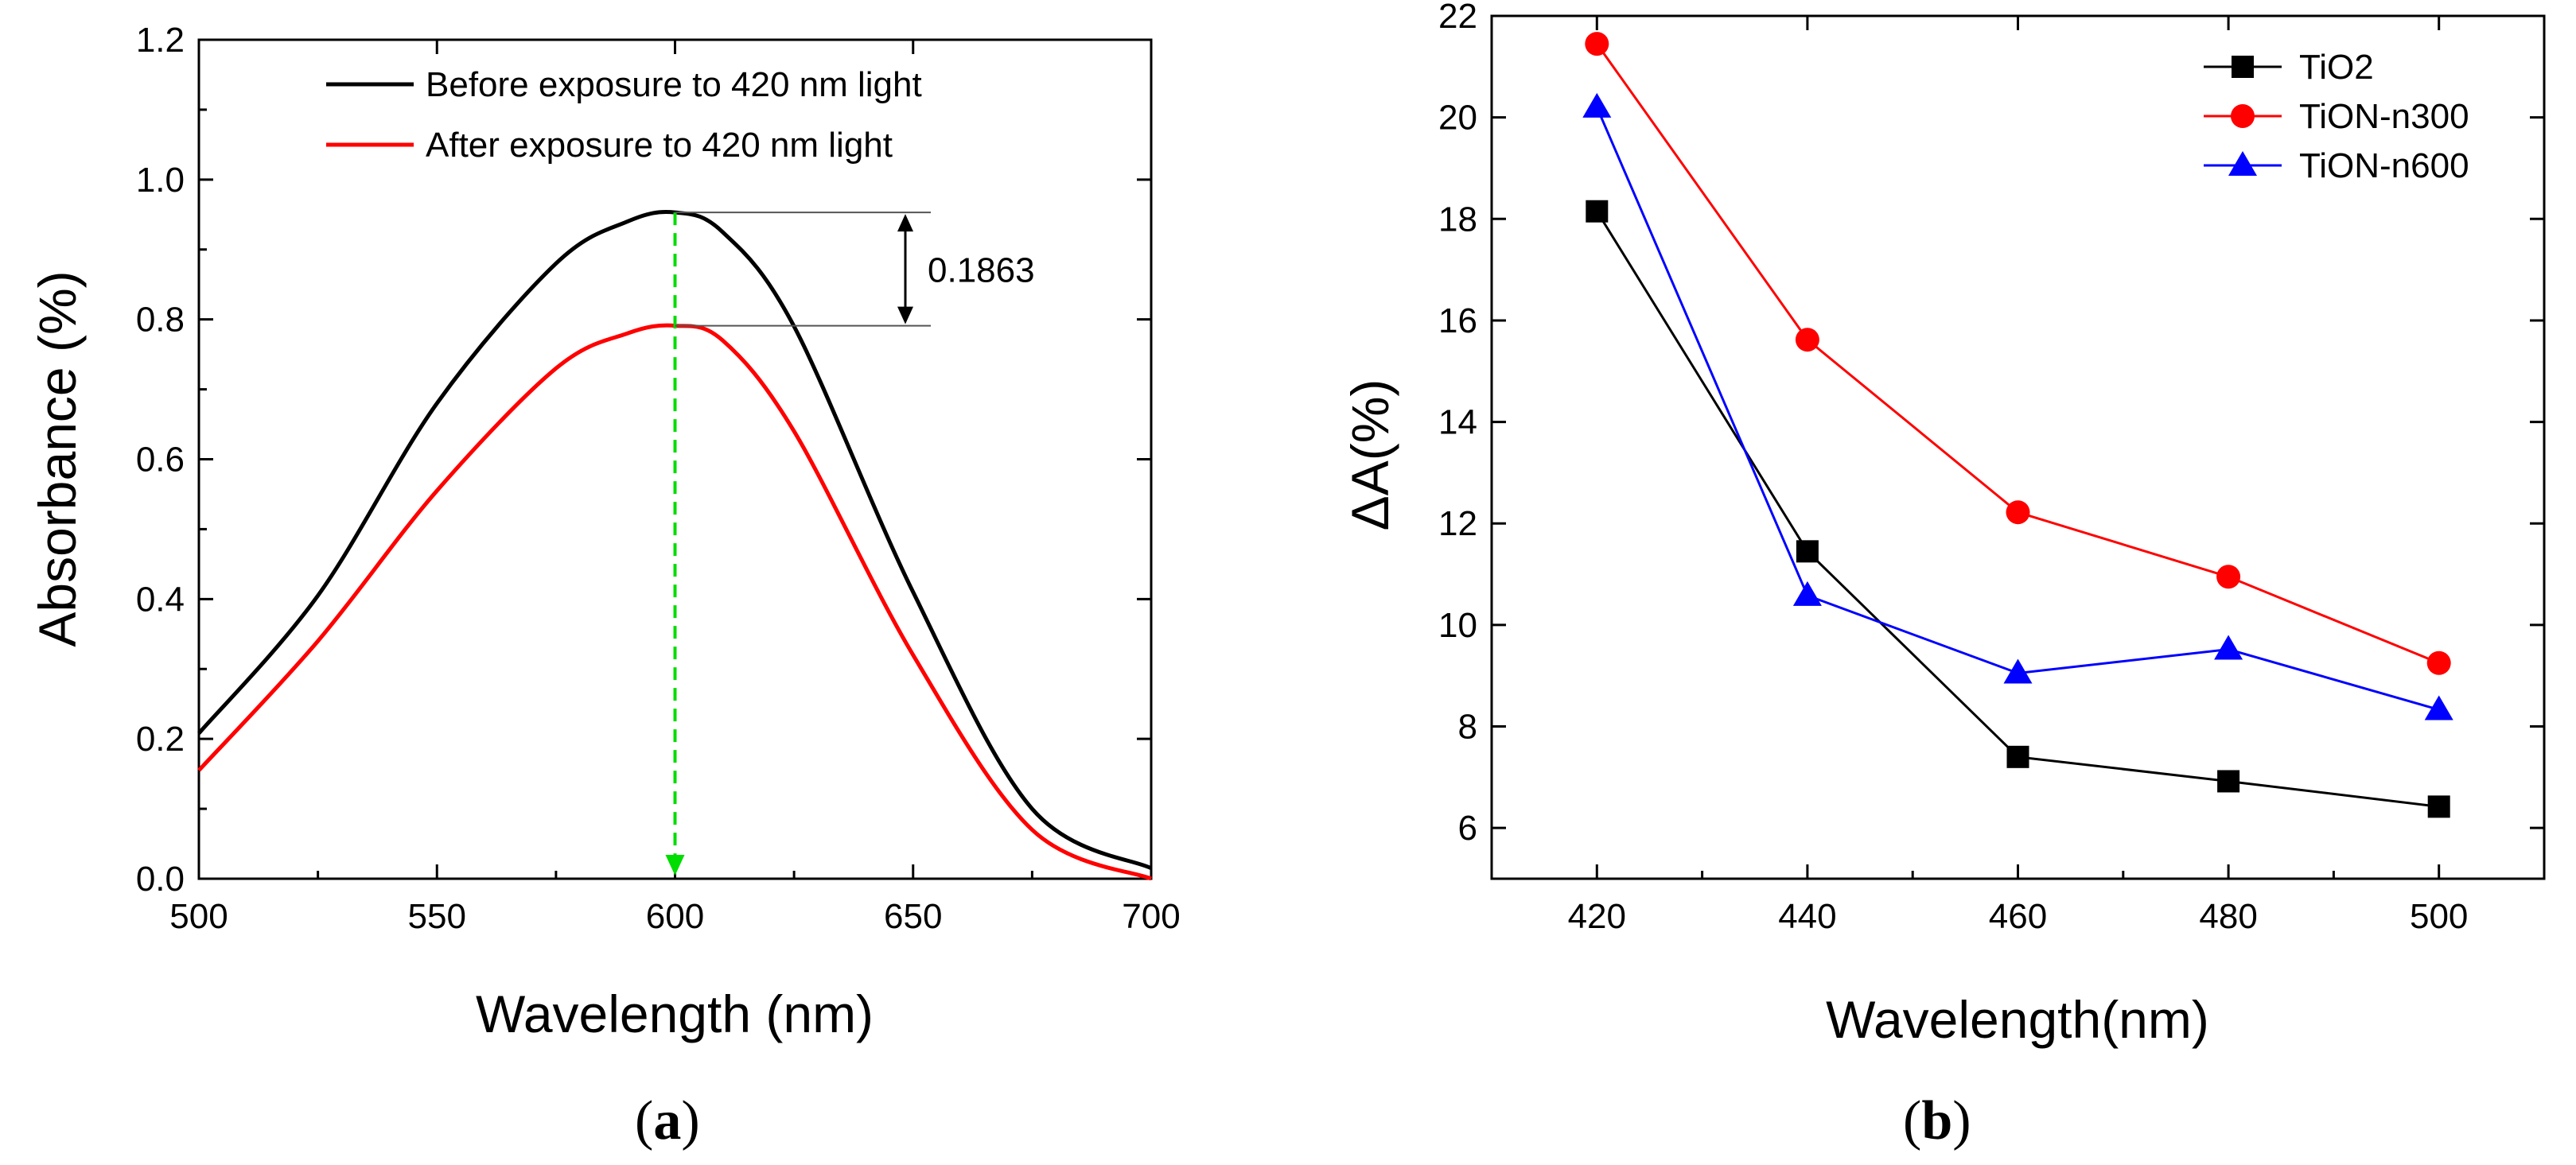 The height and width of the screenshot is (1165, 2576). Describe the element at coordinates (1370, 455) in the screenshot. I see `panel-b-ylabel: ΔA(%)` at that location.